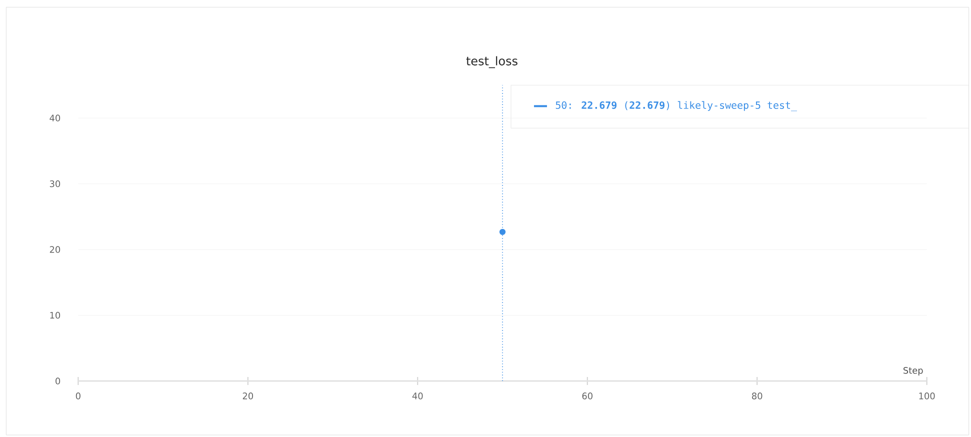 Image resolution: width=971 pixels, height=437 pixels. I want to click on y-tick-label: 0, so click(58, 381).